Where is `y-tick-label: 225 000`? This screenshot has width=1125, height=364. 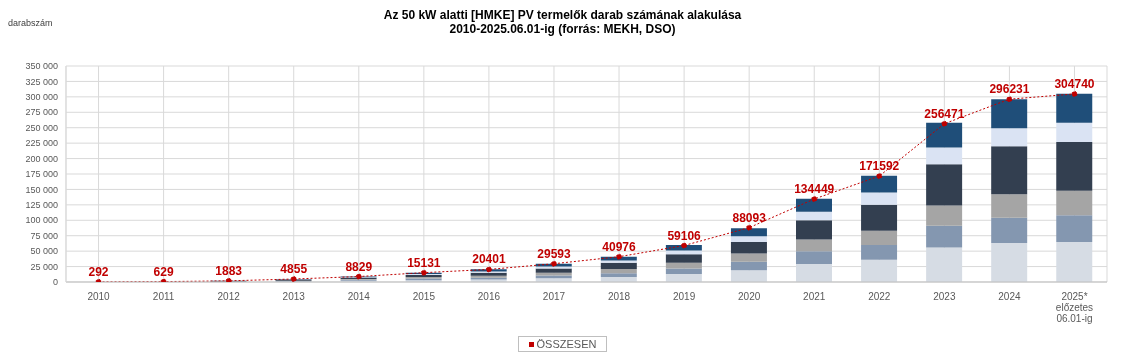
y-tick-label: 225 000 is located at coordinates (41, 143).